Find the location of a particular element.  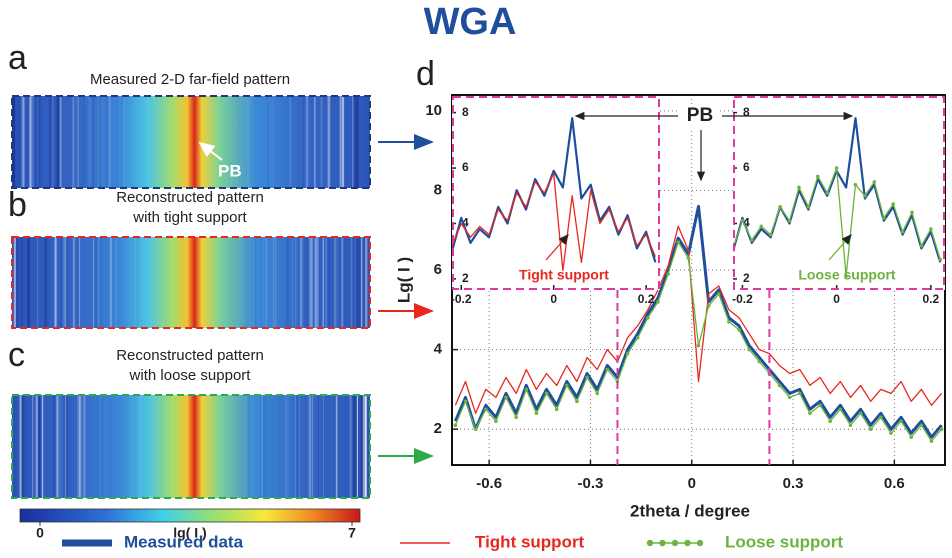

x-tick-label: -0.6 is located at coordinates (489, 483).